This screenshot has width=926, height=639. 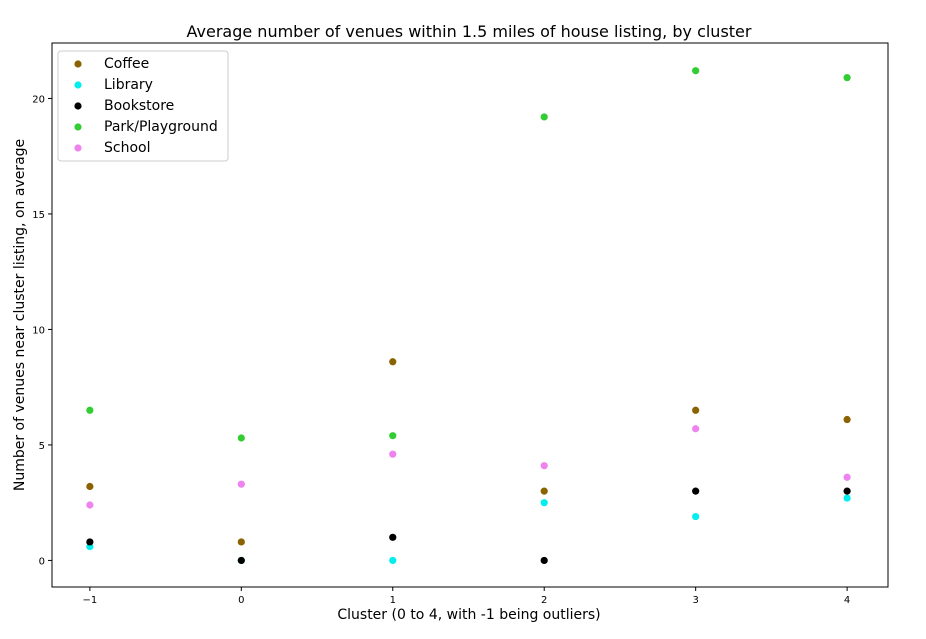 I want to click on legend-marker-park-playground, so click(x=78, y=127).